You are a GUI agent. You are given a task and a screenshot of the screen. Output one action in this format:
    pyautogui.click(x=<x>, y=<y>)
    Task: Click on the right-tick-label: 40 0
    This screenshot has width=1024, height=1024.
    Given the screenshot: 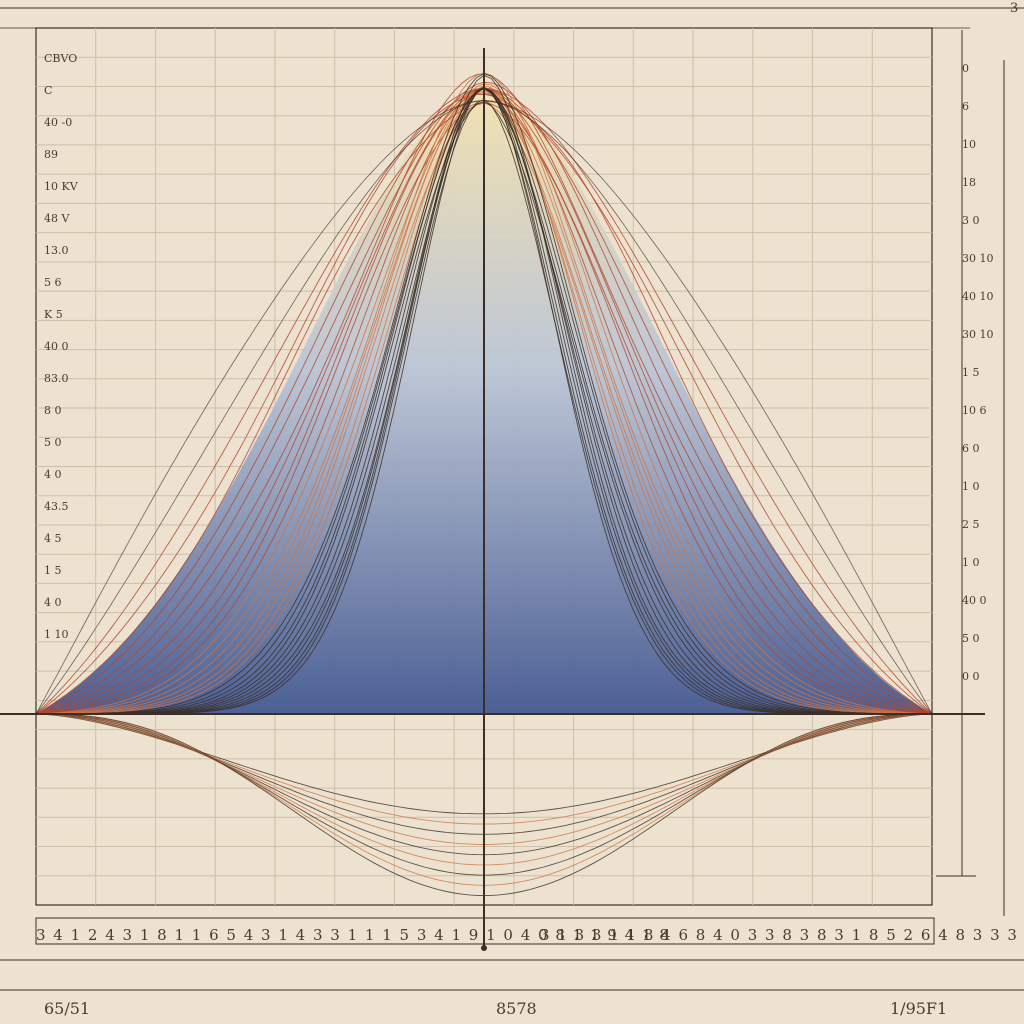 What is the action you would take?
    pyautogui.click(x=974, y=600)
    